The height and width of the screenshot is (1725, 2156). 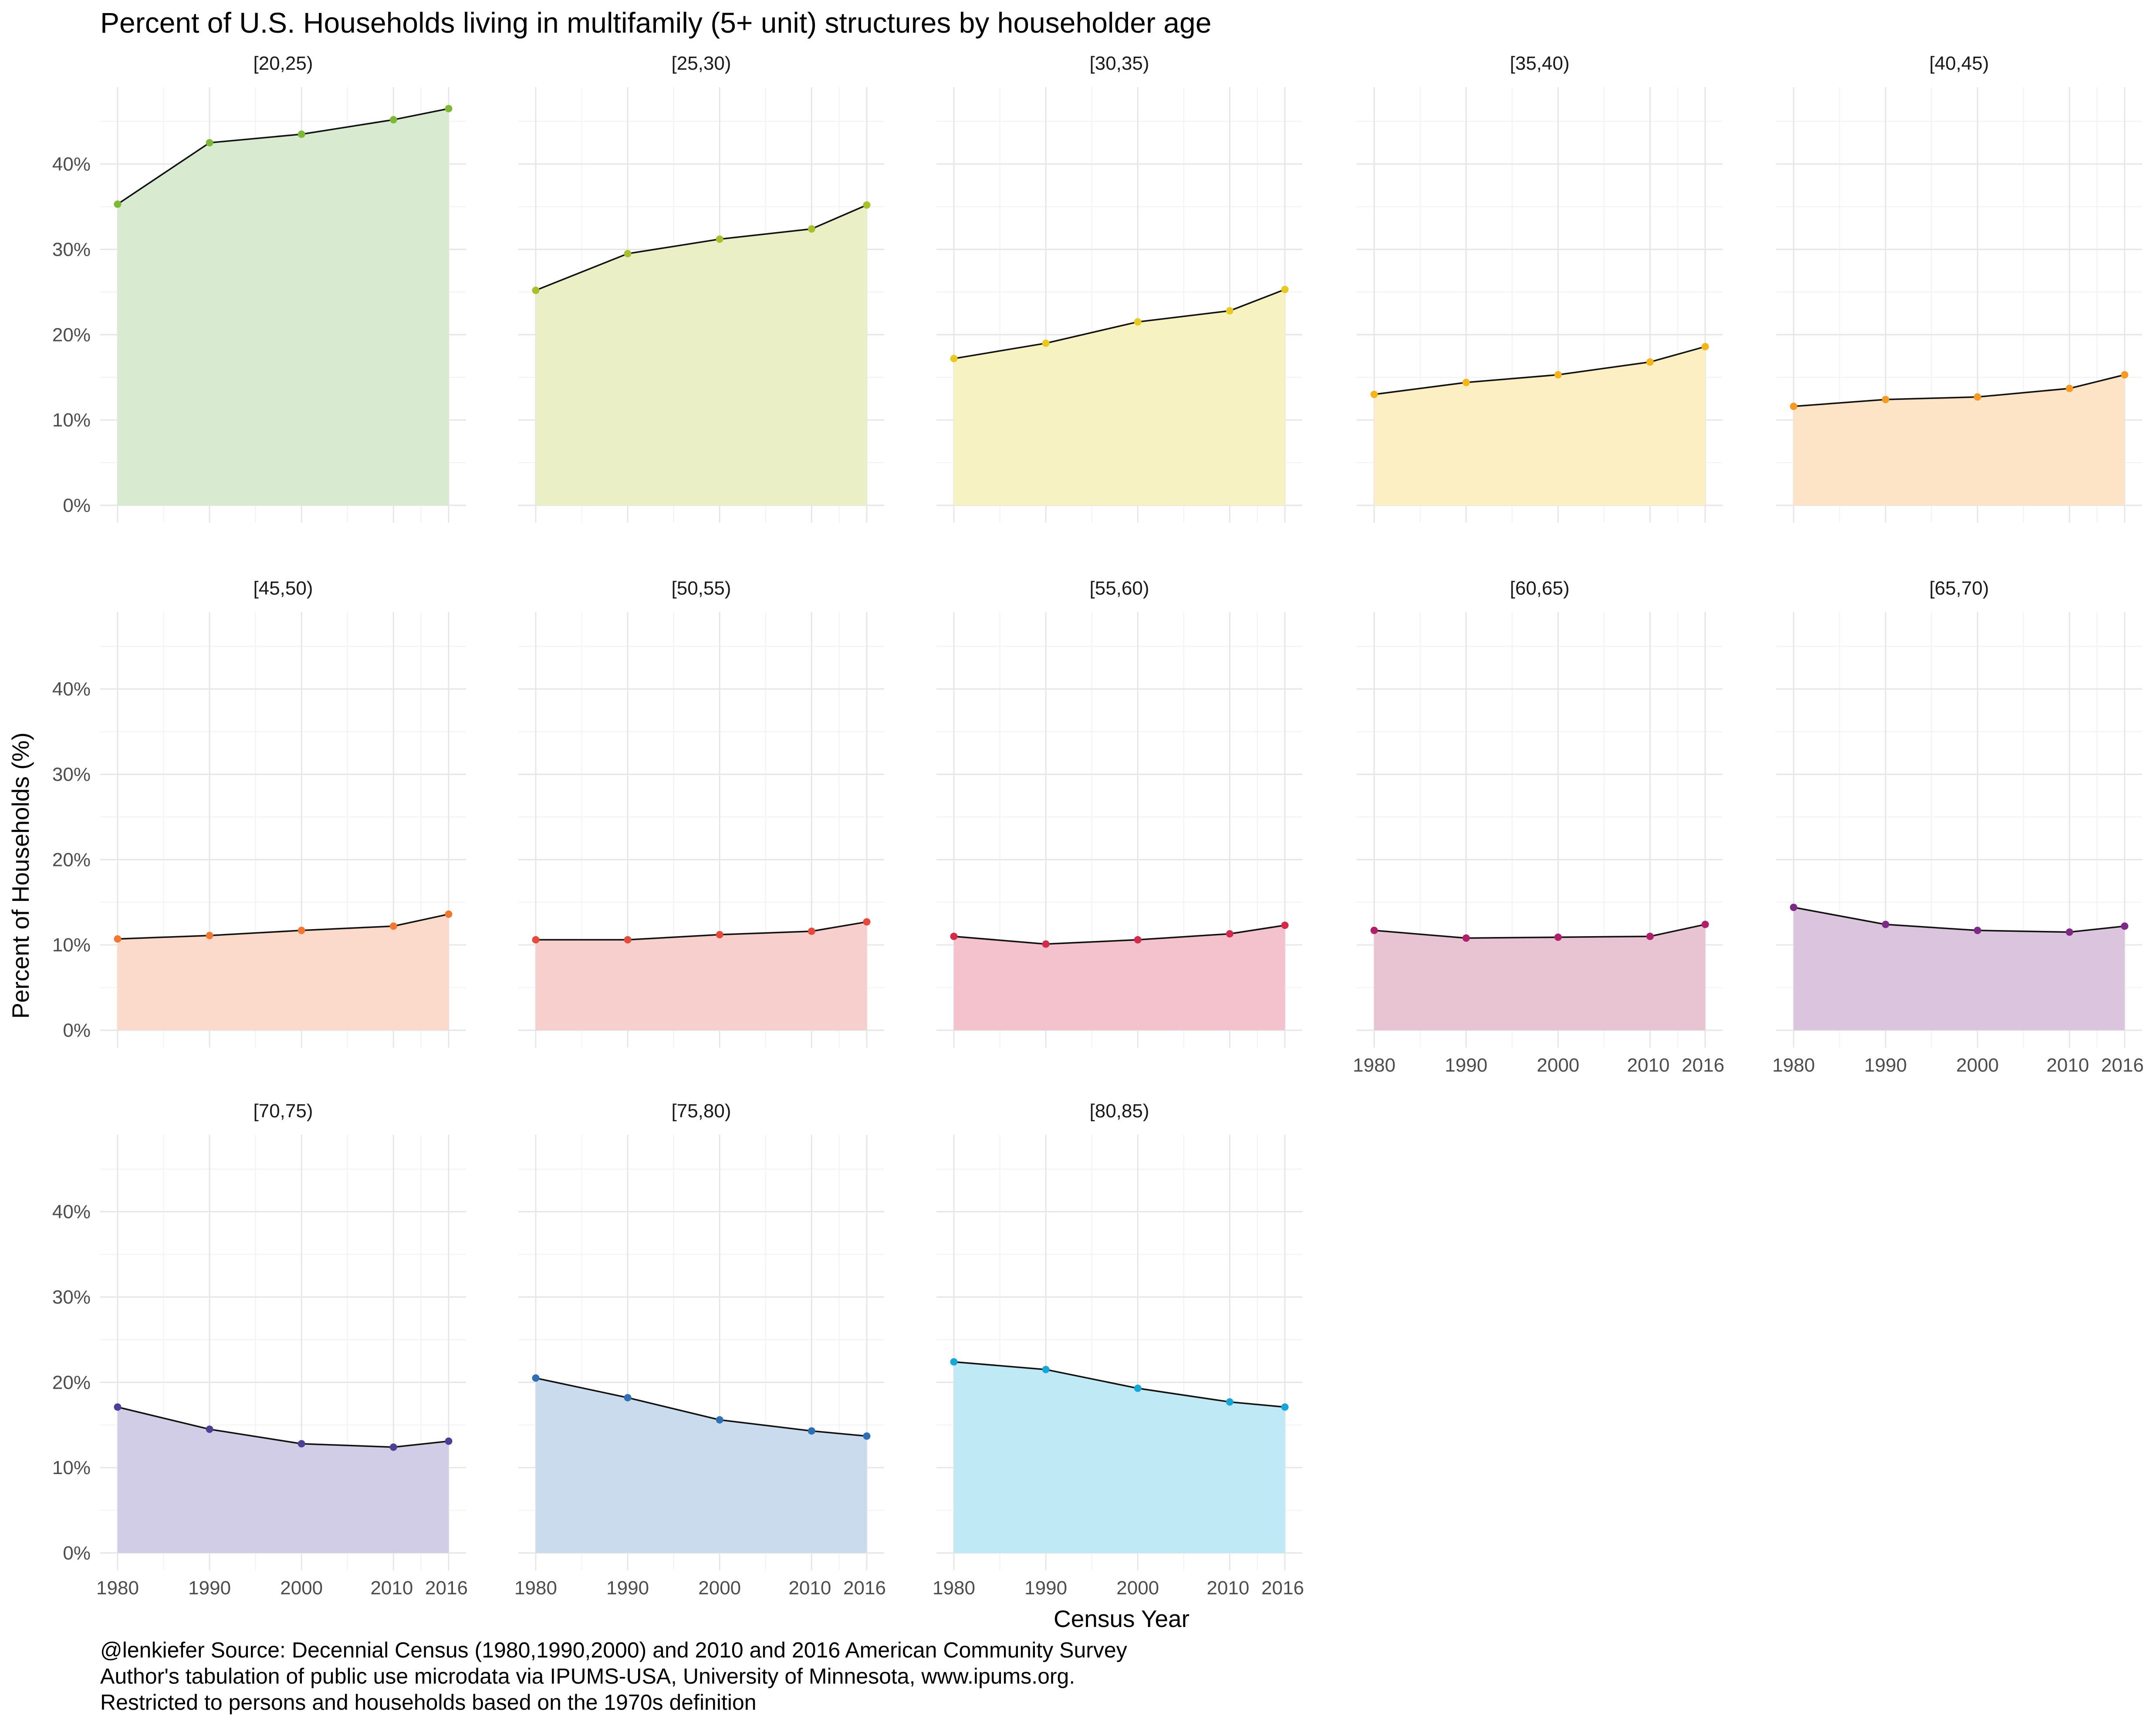 I want to click on facet-strip-label: [60,65), so click(x=1540, y=588).